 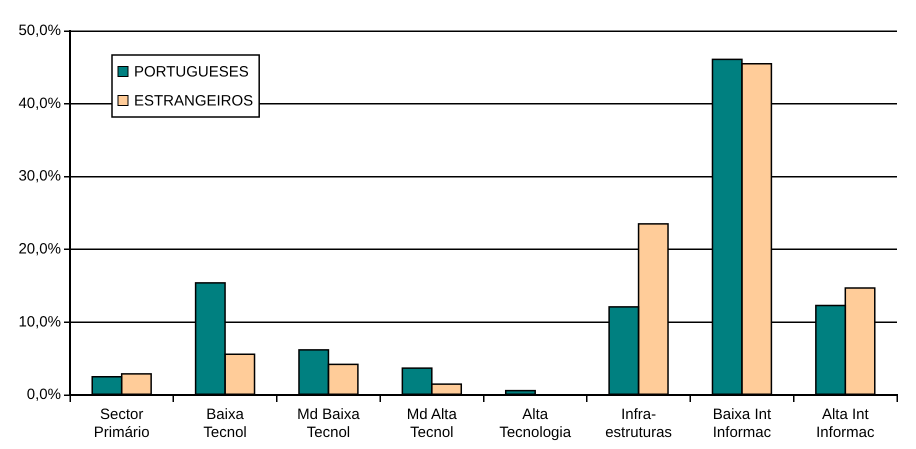 What do you see at coordinates (122, 424) in the screenshot?
I see `x-tick-label: Sector Primário` at bounding box center [122, 424].